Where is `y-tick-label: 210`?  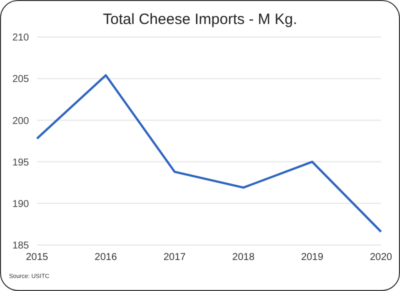
y-tick-label: 210 is located at coordinates (21, 38).